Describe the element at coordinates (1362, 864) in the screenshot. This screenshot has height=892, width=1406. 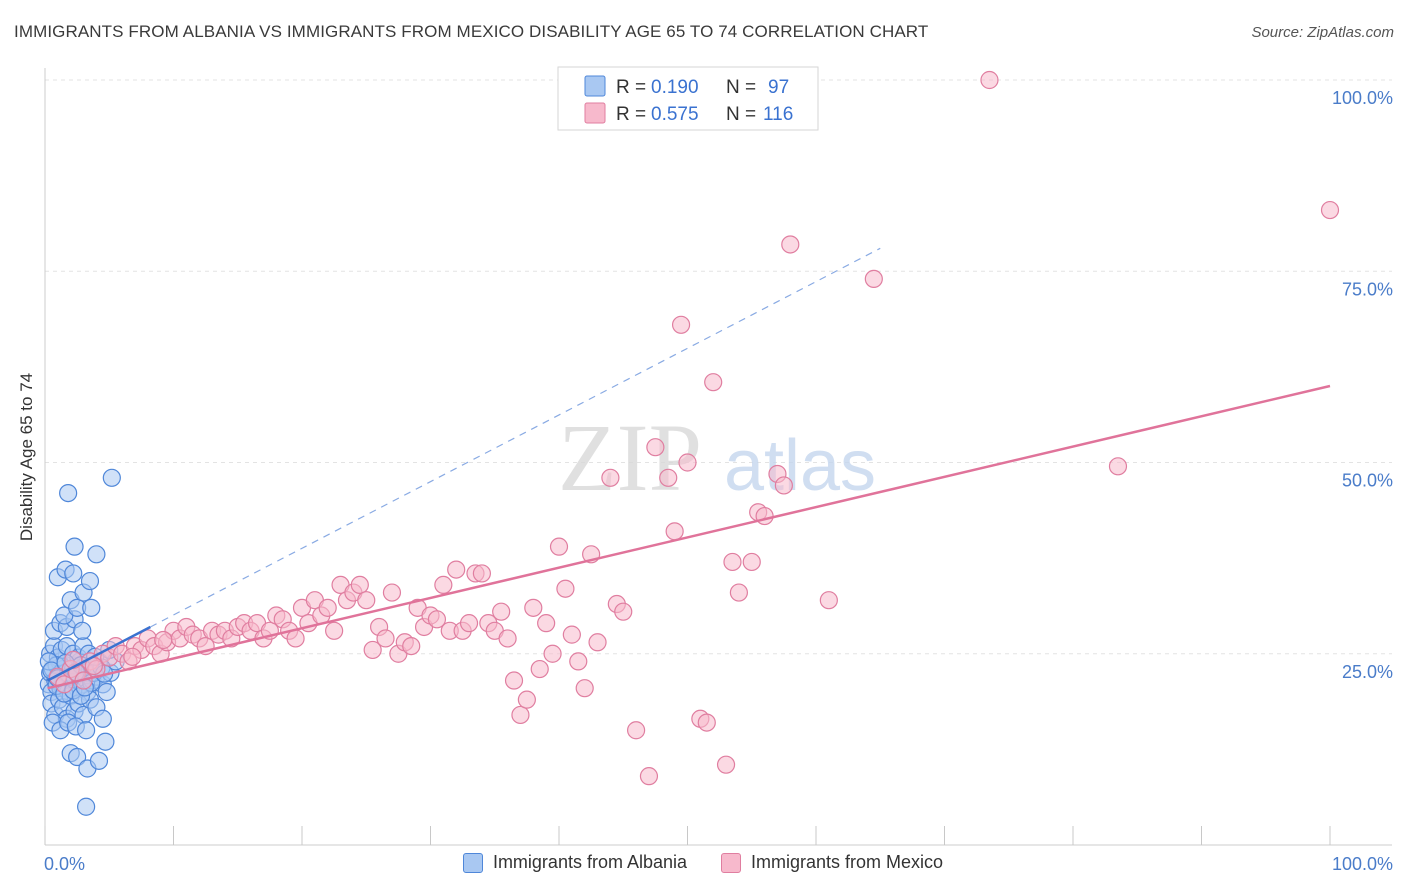
I see `x-tick-label-100: 100.0%` at that location.